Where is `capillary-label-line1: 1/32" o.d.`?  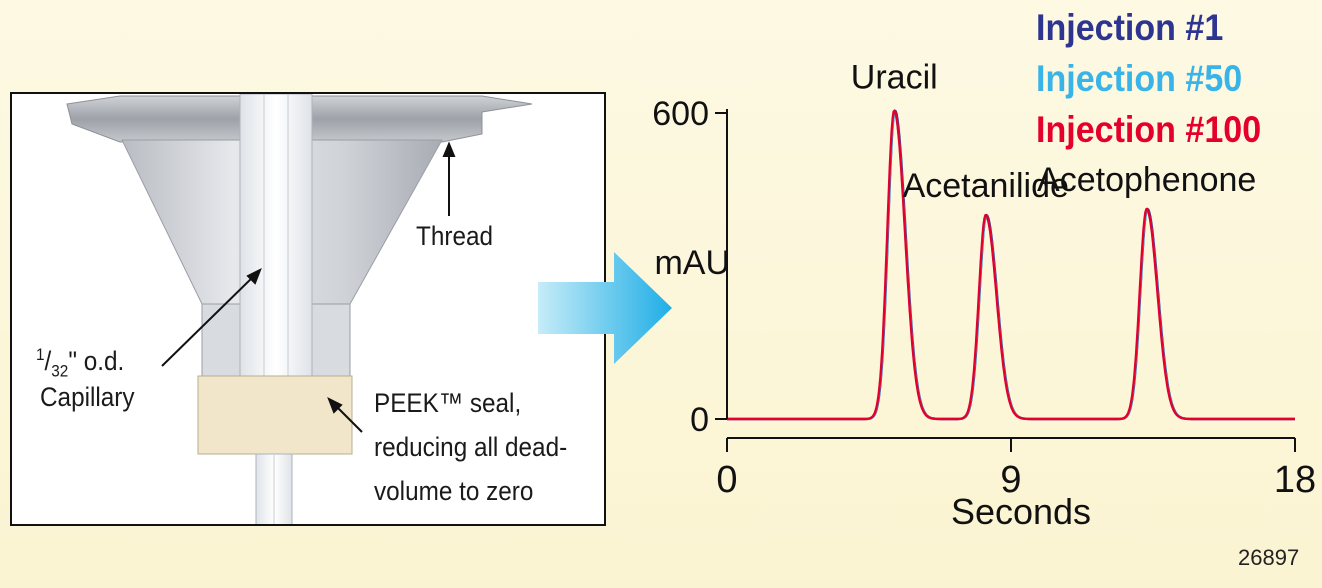 capillary-label-line1: 1/32" o.d. is located at coordinates (80, 363).